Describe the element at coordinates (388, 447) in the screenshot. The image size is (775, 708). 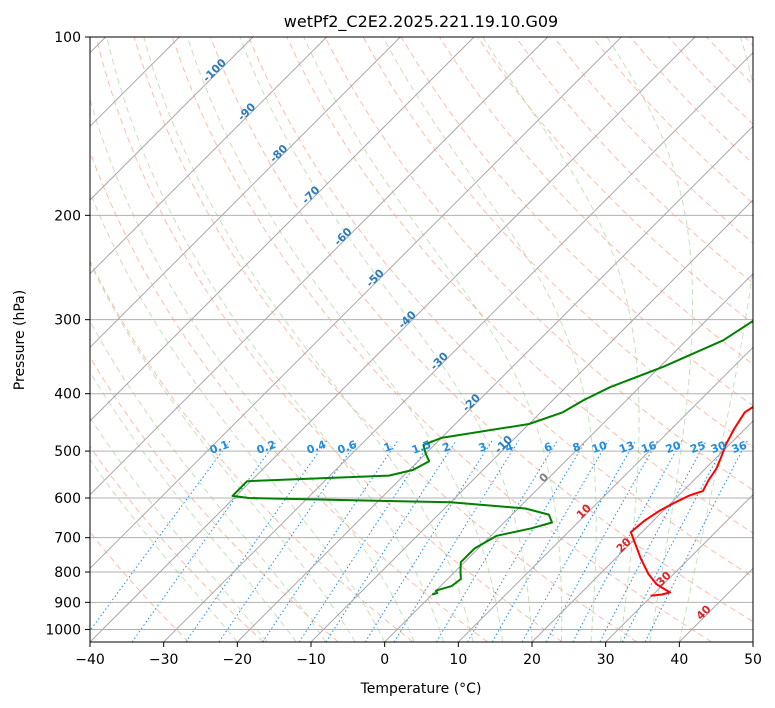
I see `mixing-ratio-label: 1` at that location.